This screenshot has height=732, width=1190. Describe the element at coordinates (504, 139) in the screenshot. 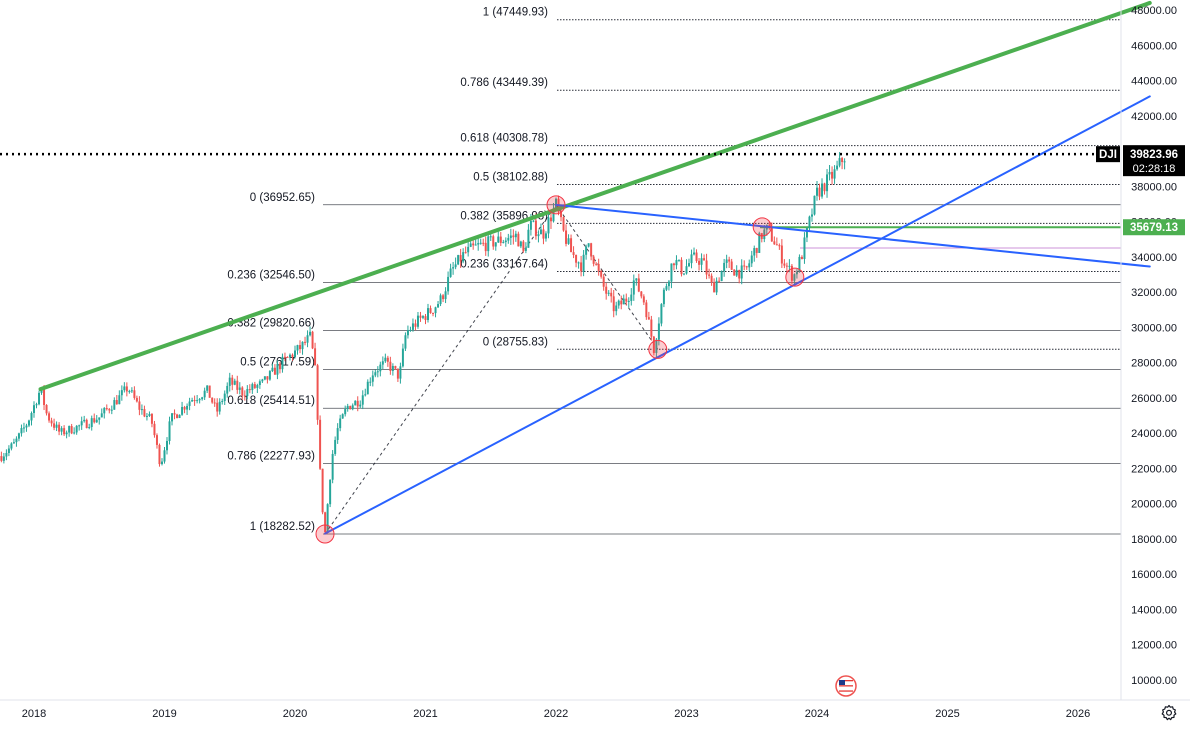

I see `fib-level-label: 0.618 (40308.78)` at that location.